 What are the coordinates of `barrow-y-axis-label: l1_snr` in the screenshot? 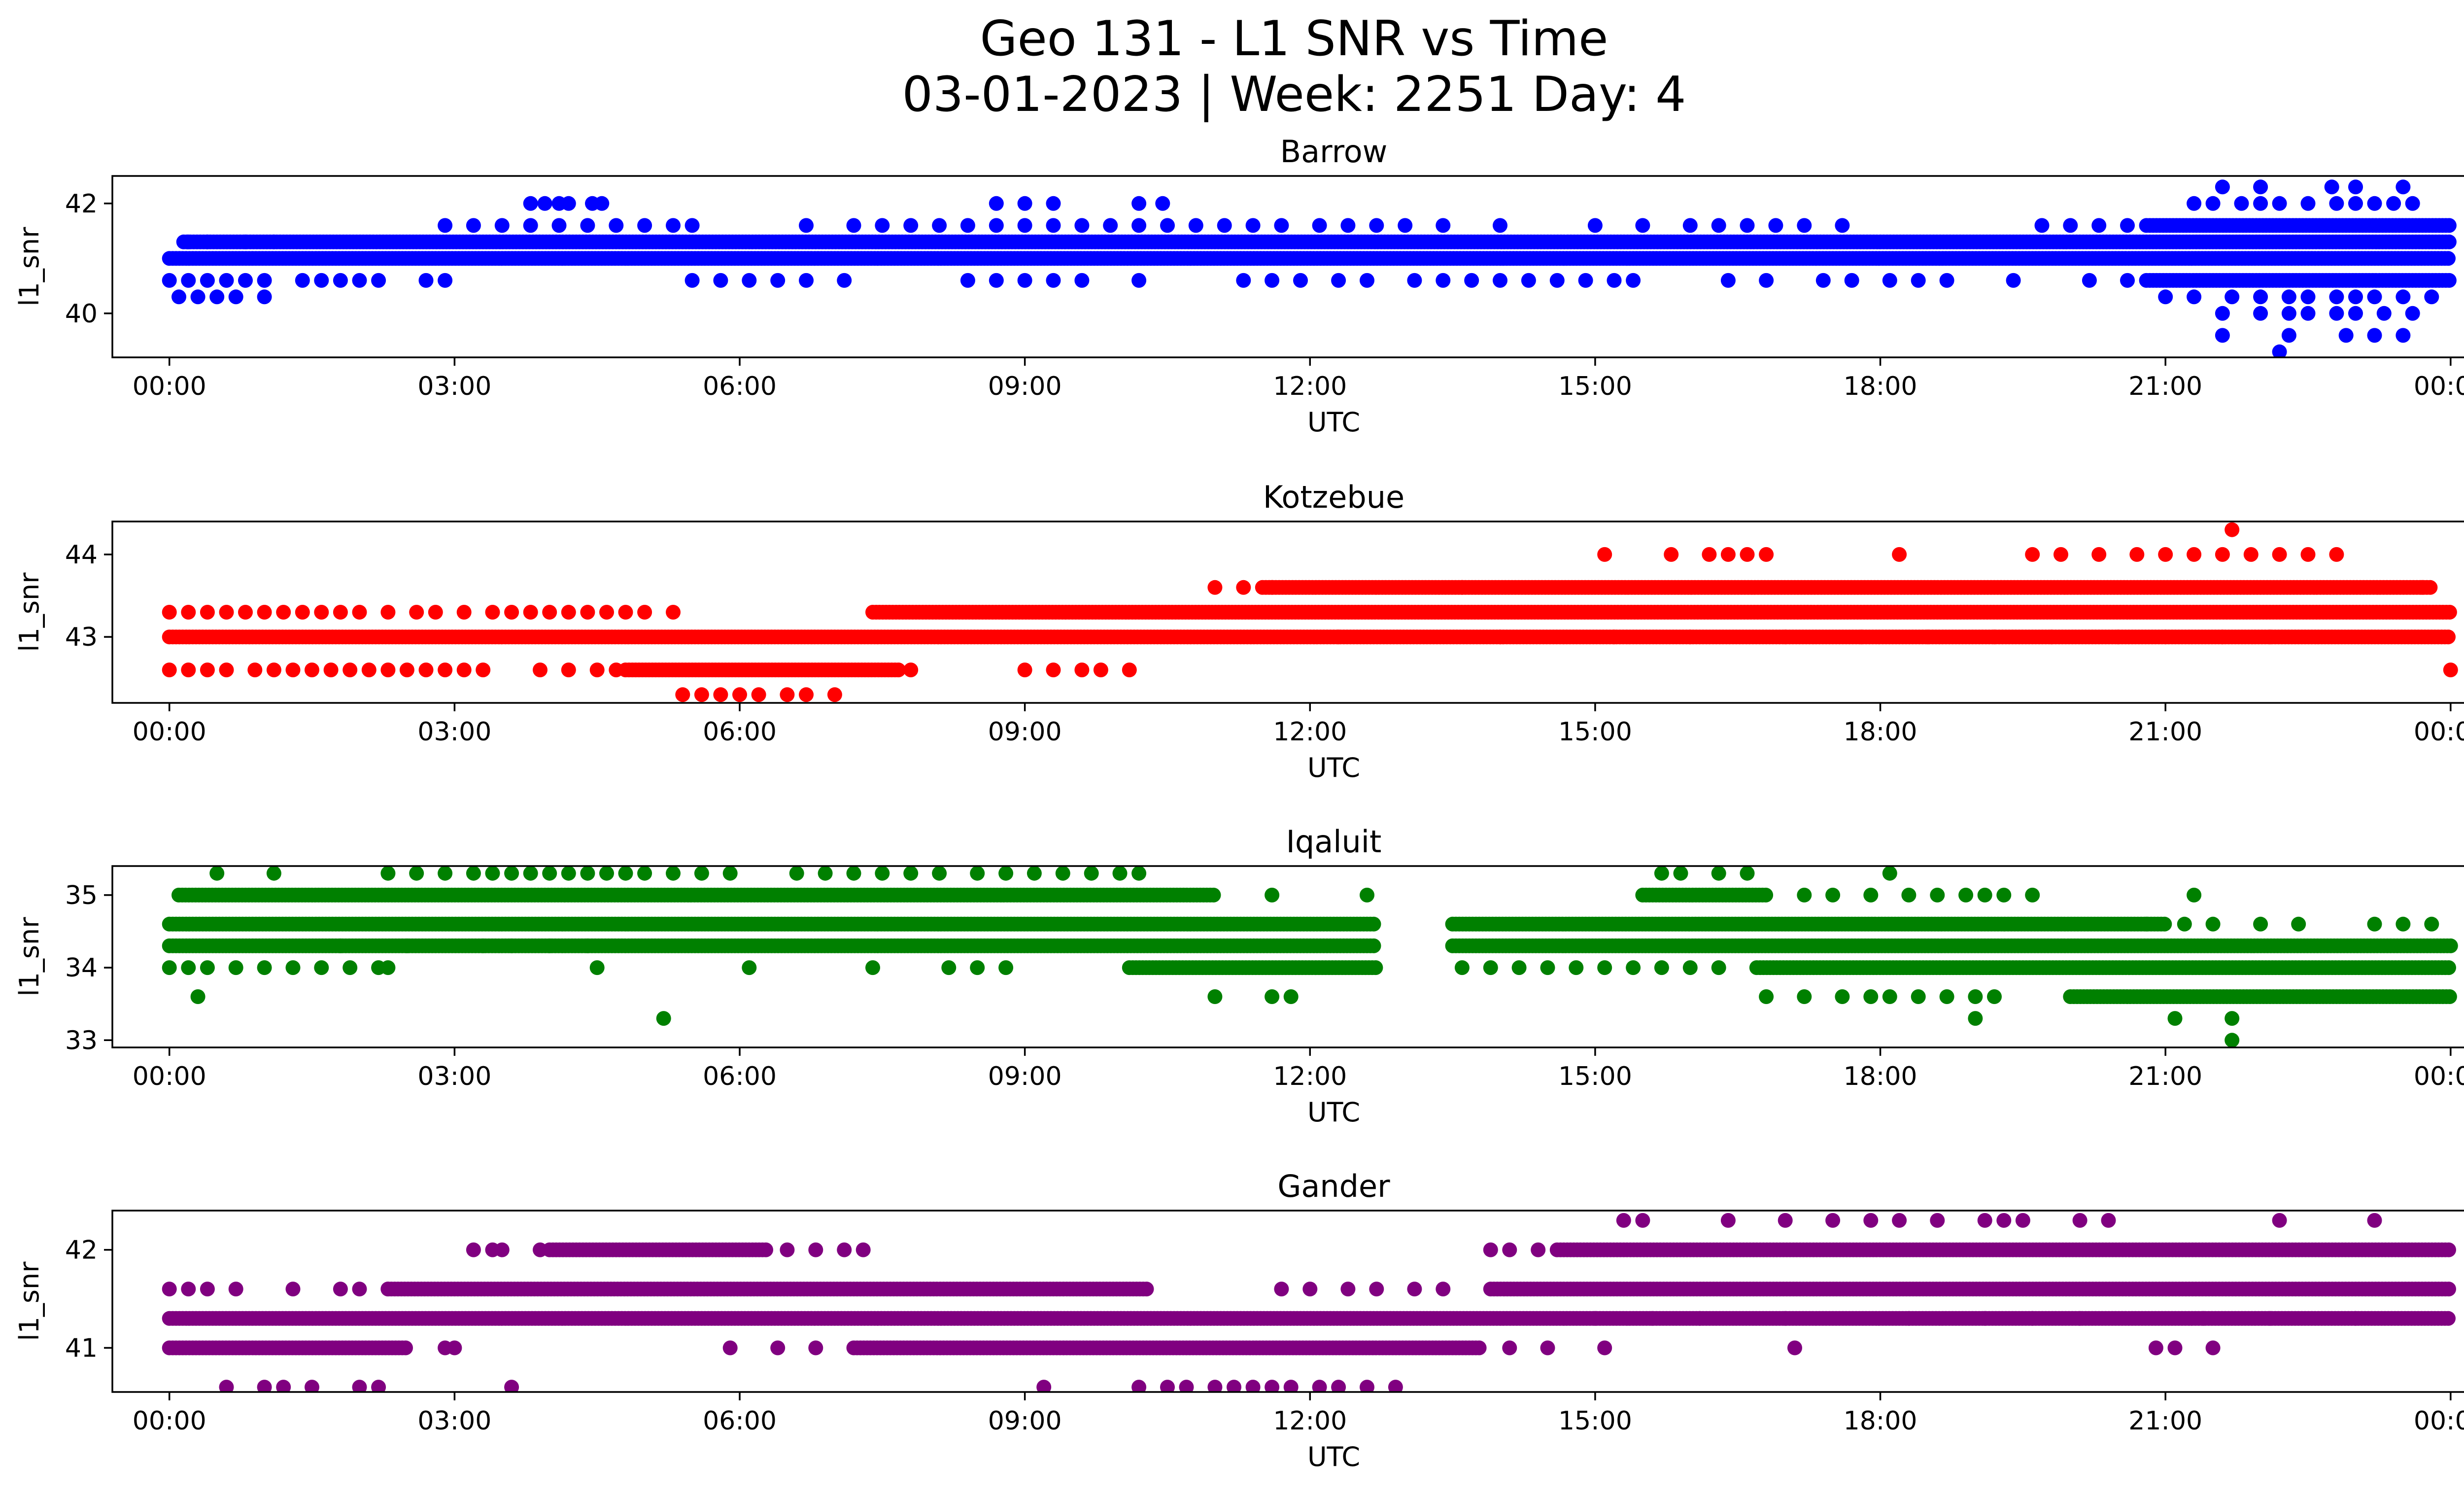 It's located at (29, 267).